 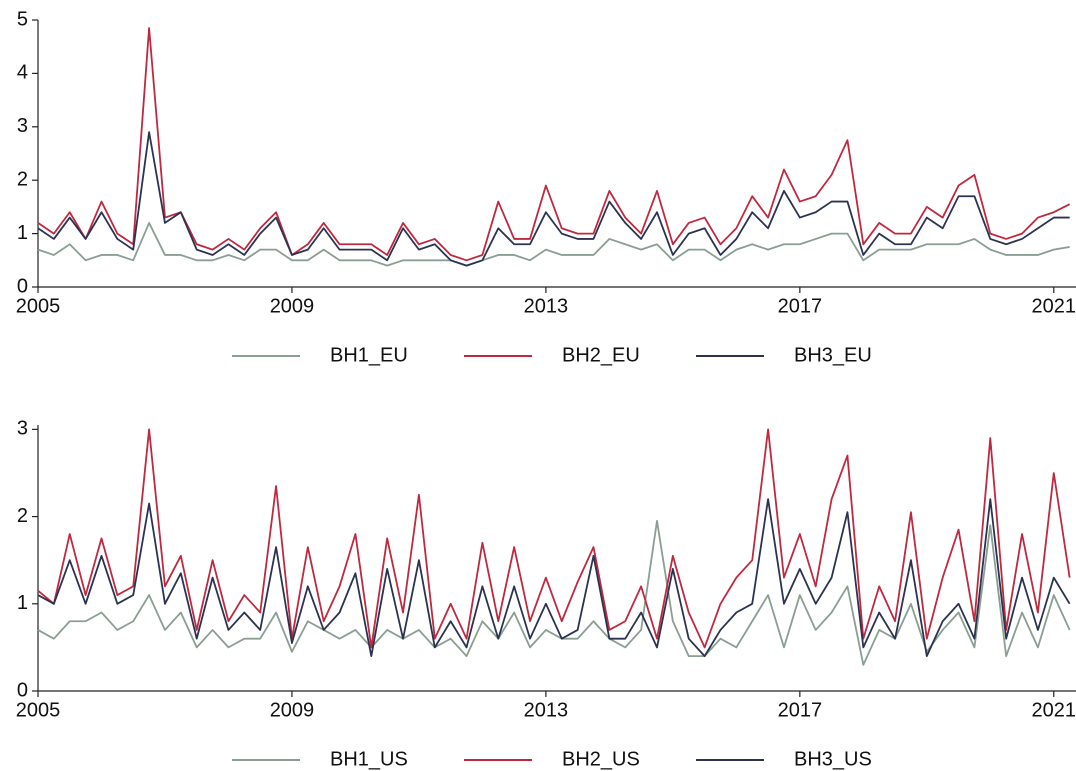 I want to click on legend-label: BH3_US, so click(x=833, y=759).